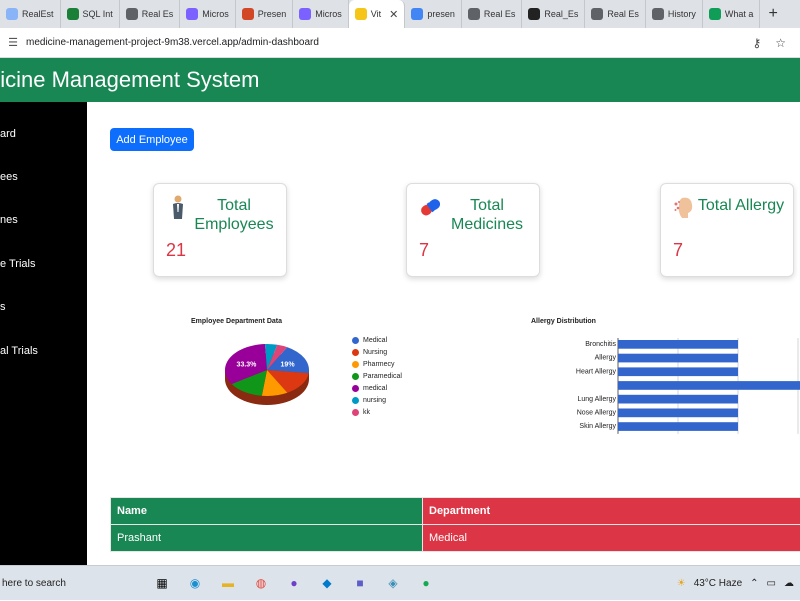 This screenshot has height=601, width=800. What do you see at coordinates (236, 321) in the screenshot?
I see `pie-chart-title: Employee Department Data` at bounding box center [236, 321].